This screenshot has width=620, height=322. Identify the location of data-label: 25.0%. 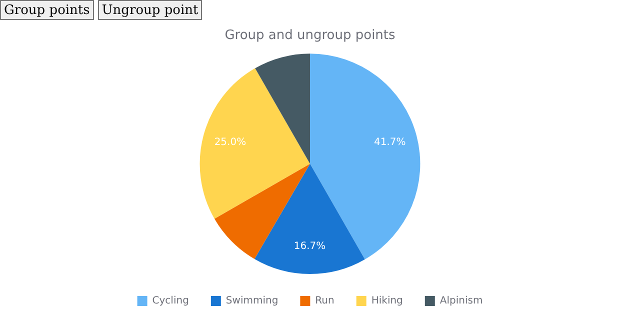
(230, 142).